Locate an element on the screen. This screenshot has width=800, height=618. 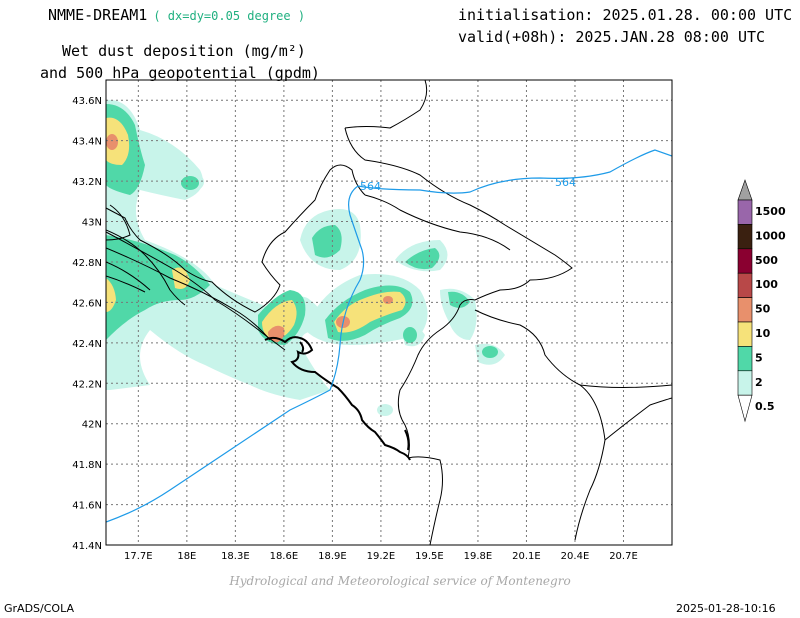
lon-tick-label: 18.6E is located at coordinates (284, 556).